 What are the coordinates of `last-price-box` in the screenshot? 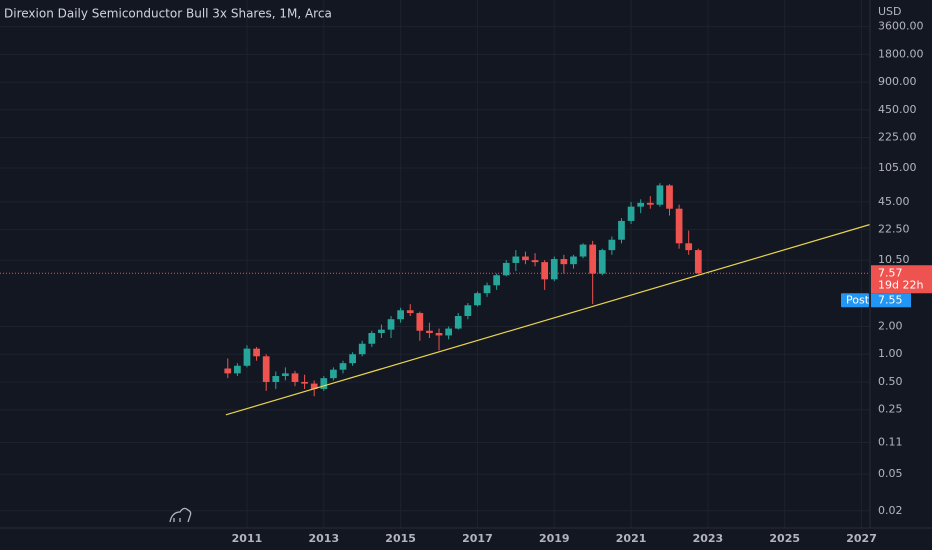 It's located at (901, 279).